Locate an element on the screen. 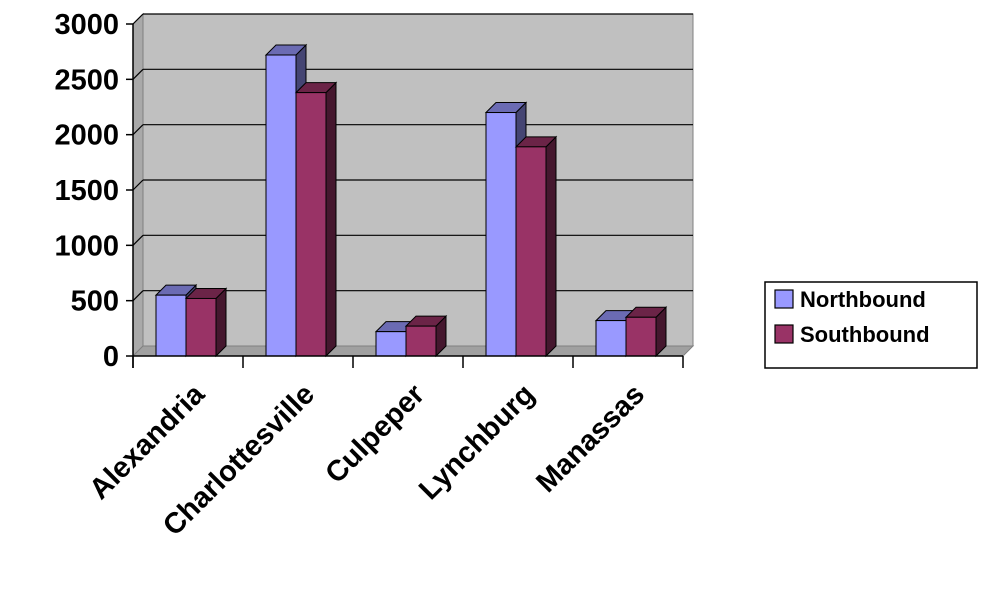 This screenshot has width=986, height=611. y-tick-label: 2000 is located at coordinates (86, 136).